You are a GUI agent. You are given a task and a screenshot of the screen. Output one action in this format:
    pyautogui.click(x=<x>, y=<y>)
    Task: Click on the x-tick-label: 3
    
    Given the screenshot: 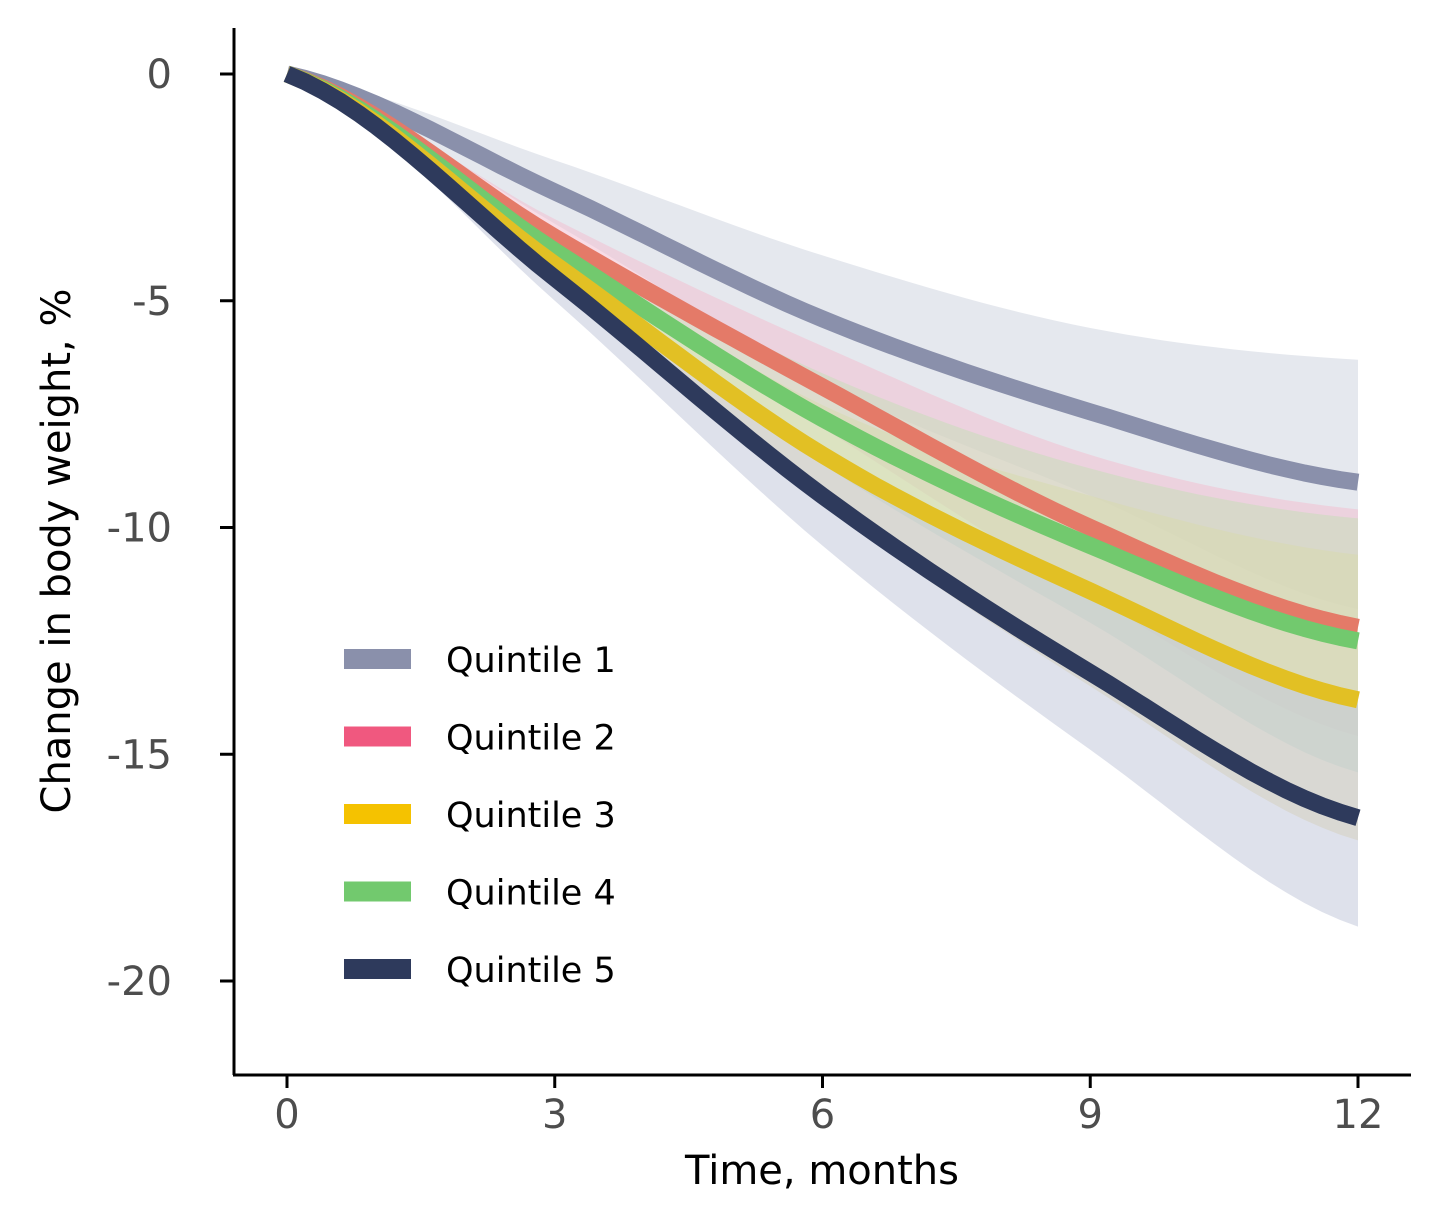 What is the action you would take?
    pyautogui.click(x=554, y=1115)
    